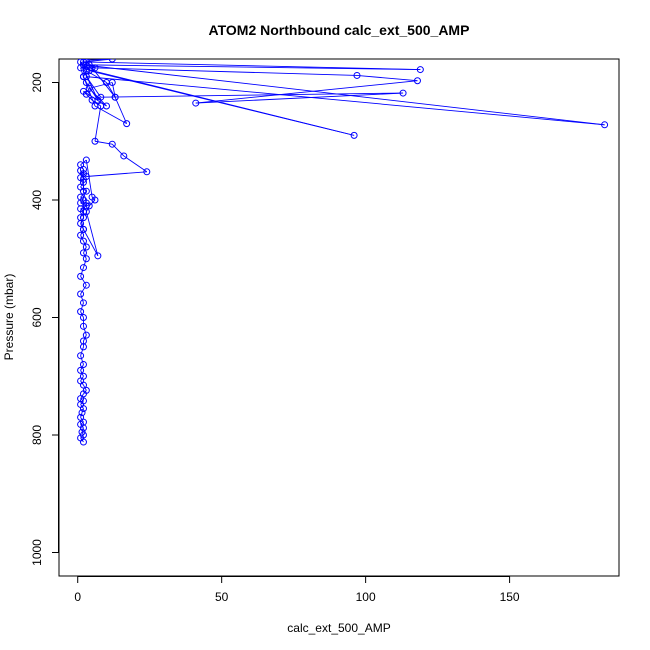 Image resolution: width=650 pixels, height=650 pixels. What do you see at coordinates (297, 590) in the screenshot?
I see `x-axis: 0 50 100 150` at bounding box center [297, 590].